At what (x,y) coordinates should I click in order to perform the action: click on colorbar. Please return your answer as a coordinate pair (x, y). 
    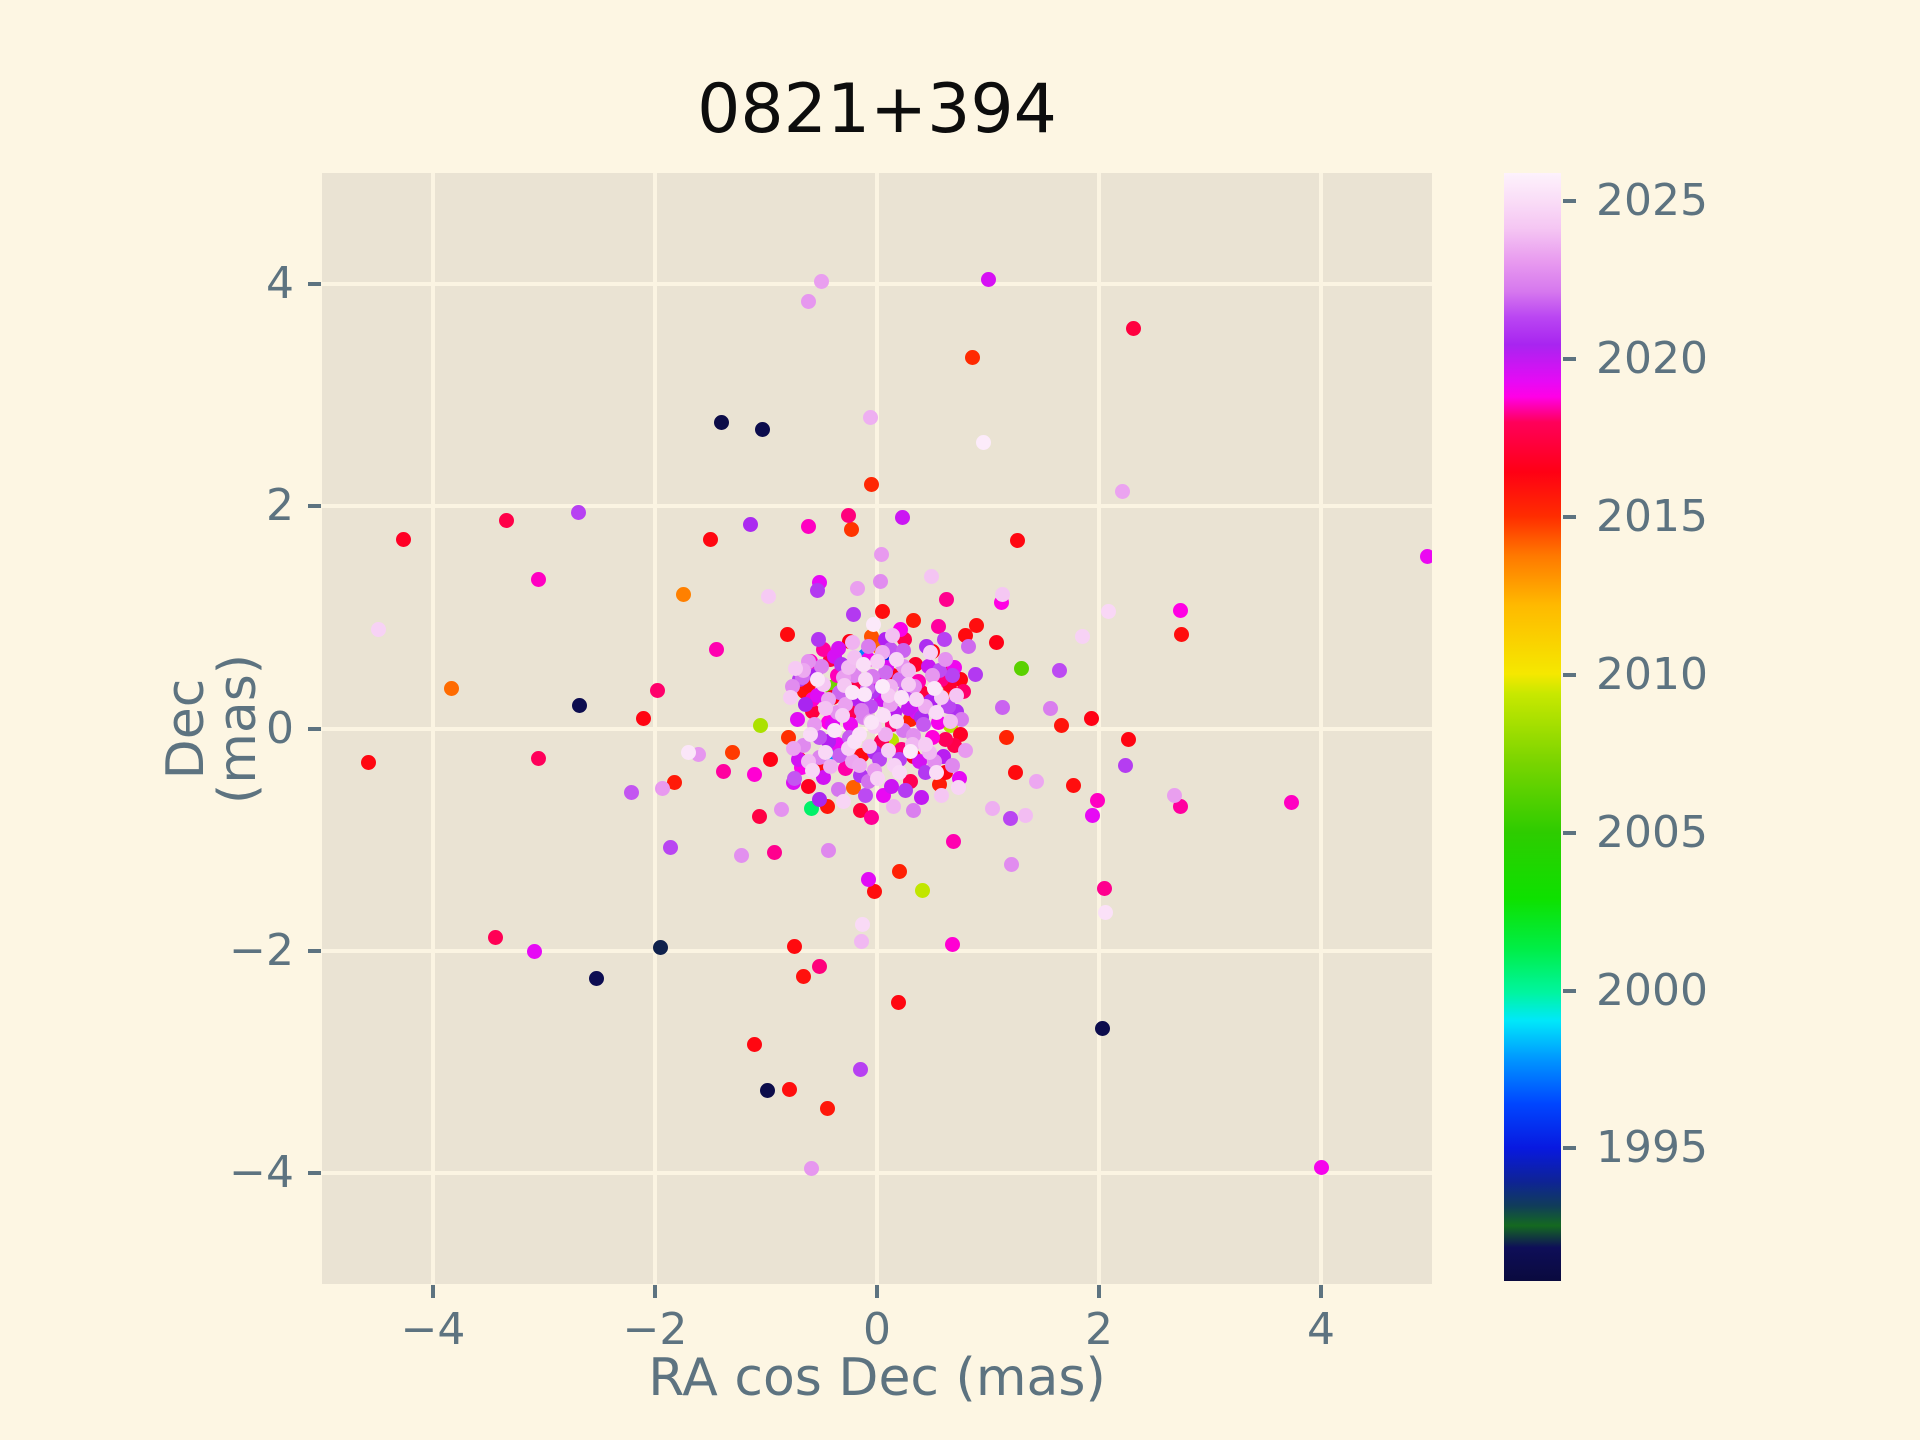
    Looking at the image, I should click on (1532, 727).